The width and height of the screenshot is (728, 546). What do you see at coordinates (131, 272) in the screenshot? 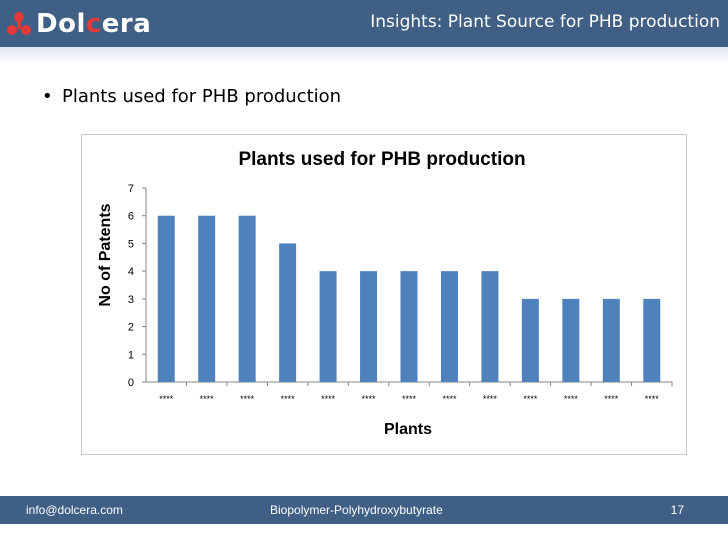
I see `y-tick-label: 4` at bounding box center [131, 272].